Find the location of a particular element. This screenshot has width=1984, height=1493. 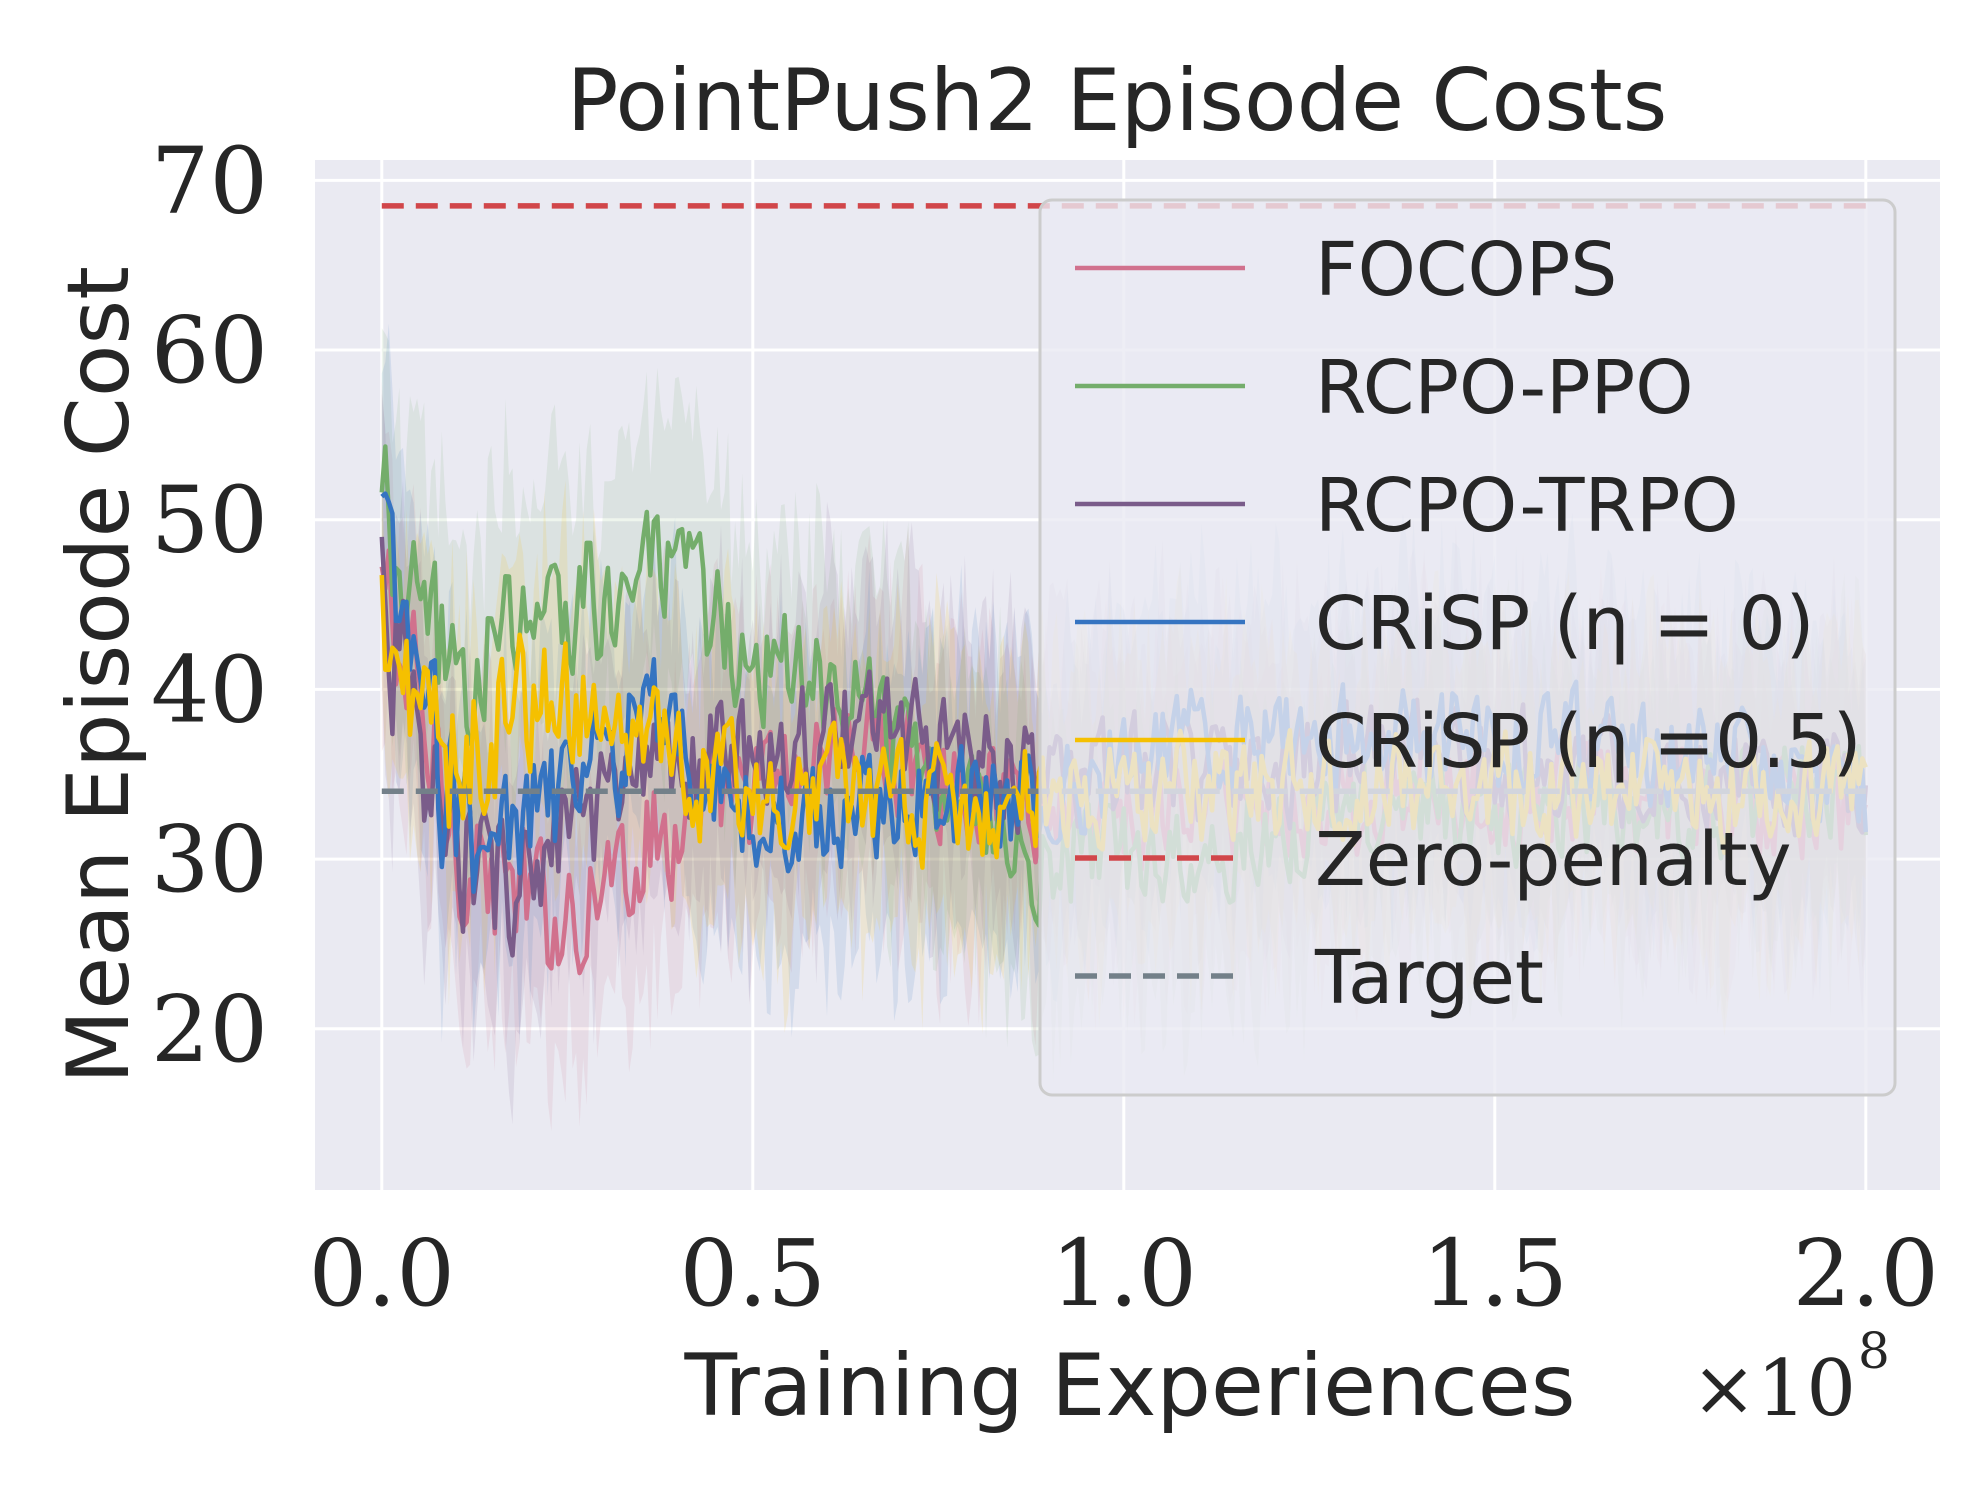

x-tick-label: 0.5 is located at coordinates (753, 1273).